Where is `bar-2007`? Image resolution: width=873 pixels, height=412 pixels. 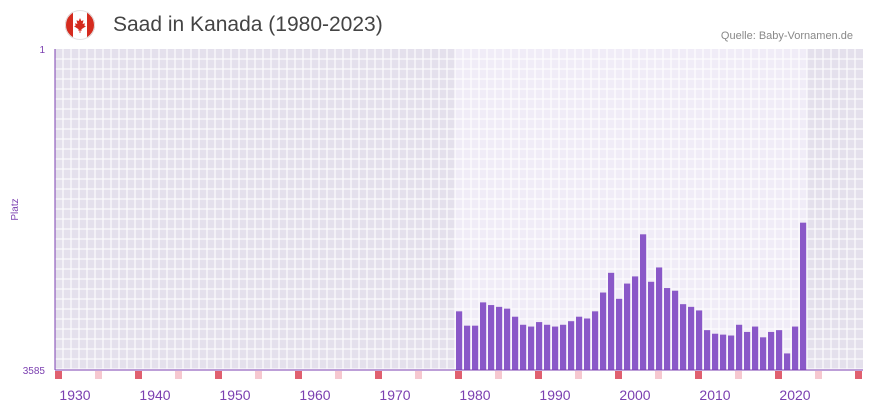 bar-2007 is located at coordinates (691, 338).